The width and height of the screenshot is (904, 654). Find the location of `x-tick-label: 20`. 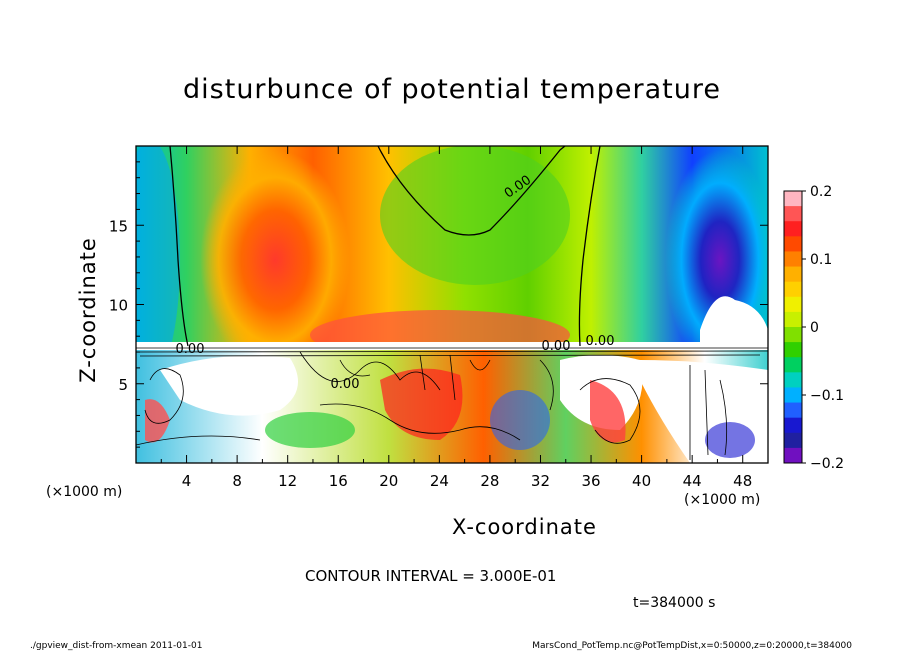

x-tick-label: 20 is located at coordinates (388, 481).